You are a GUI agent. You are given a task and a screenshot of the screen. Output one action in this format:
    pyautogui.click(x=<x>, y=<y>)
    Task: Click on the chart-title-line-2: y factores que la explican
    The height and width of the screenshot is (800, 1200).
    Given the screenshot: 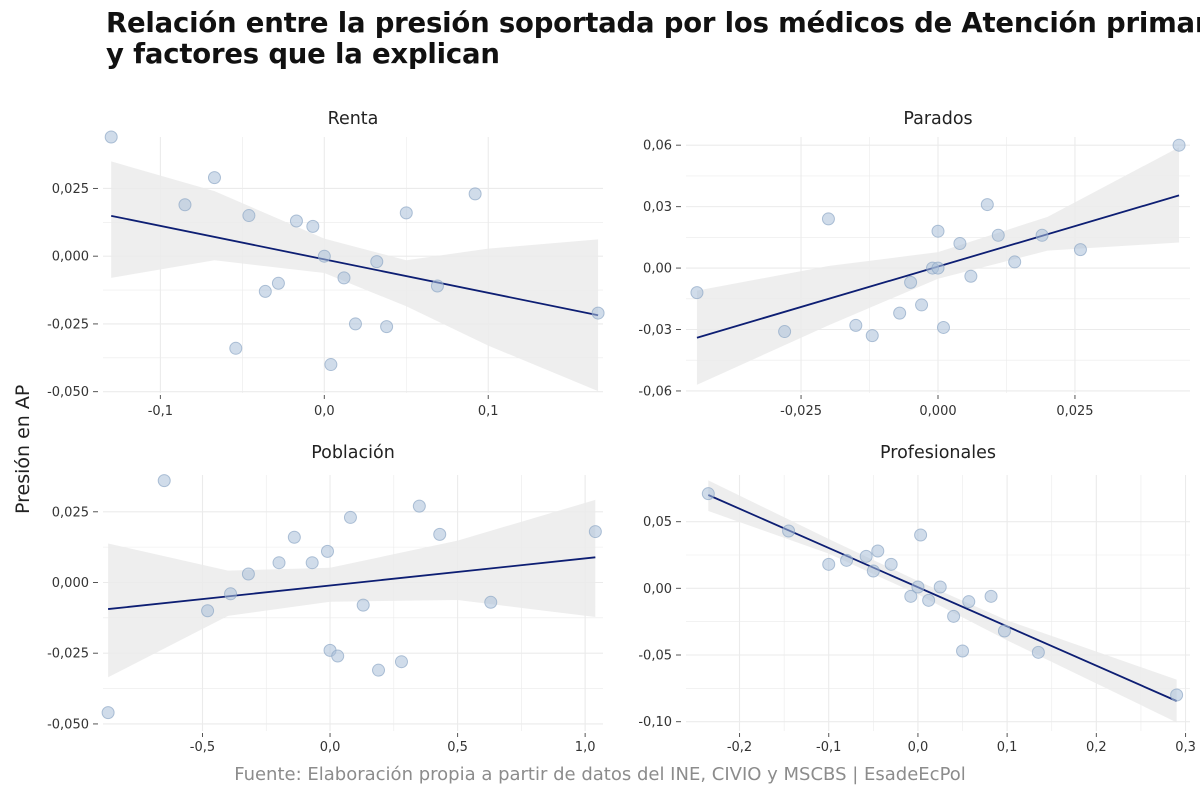 What is the action you would take?
    pyautogui.click(x=303, y=54)
    